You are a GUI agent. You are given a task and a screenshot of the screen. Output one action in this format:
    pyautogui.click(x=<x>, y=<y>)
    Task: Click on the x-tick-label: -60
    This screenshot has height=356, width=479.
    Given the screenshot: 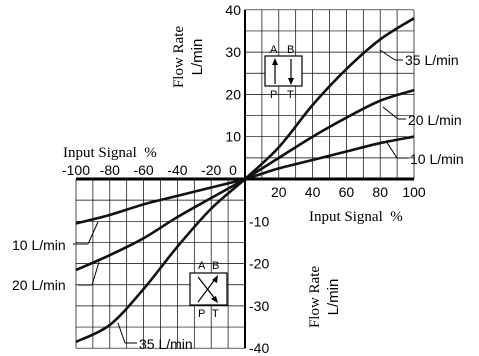 What is the action you would take?
    pyautogui.click(x=143, y=170)
    